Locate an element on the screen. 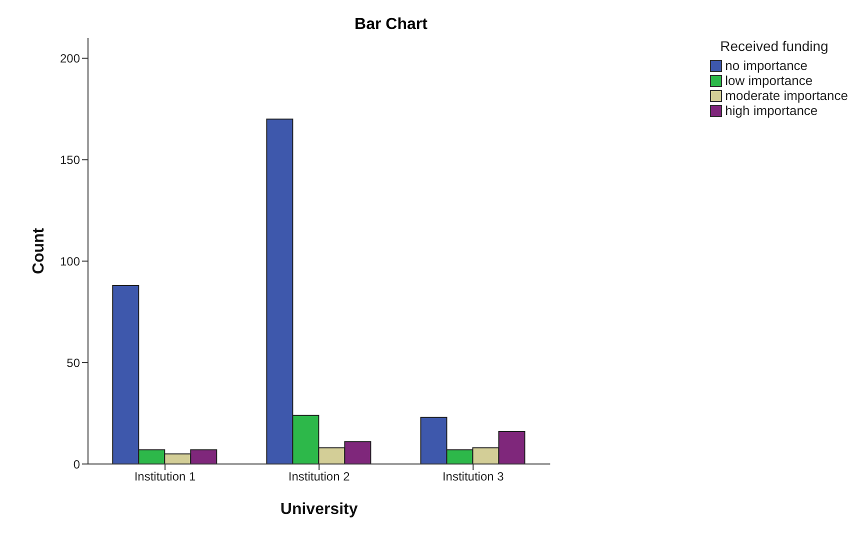  legend-label: no importance is located at coordinates (766, 65).